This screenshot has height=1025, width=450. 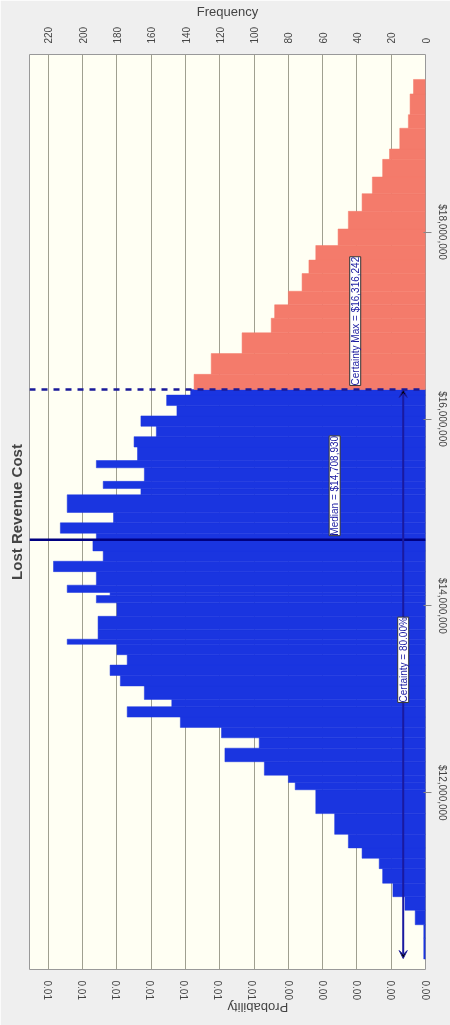 What do you see at coordinates (426, 40) in the screenshot?
I see `x-tick-label: 0` at bounding box center [426, 40].